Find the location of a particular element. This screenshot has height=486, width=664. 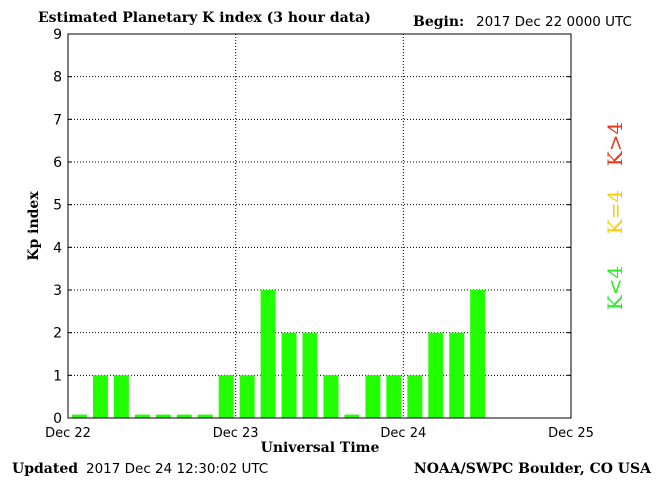

x-tick-label: Dec 25 is located at coordinates (571, 433).